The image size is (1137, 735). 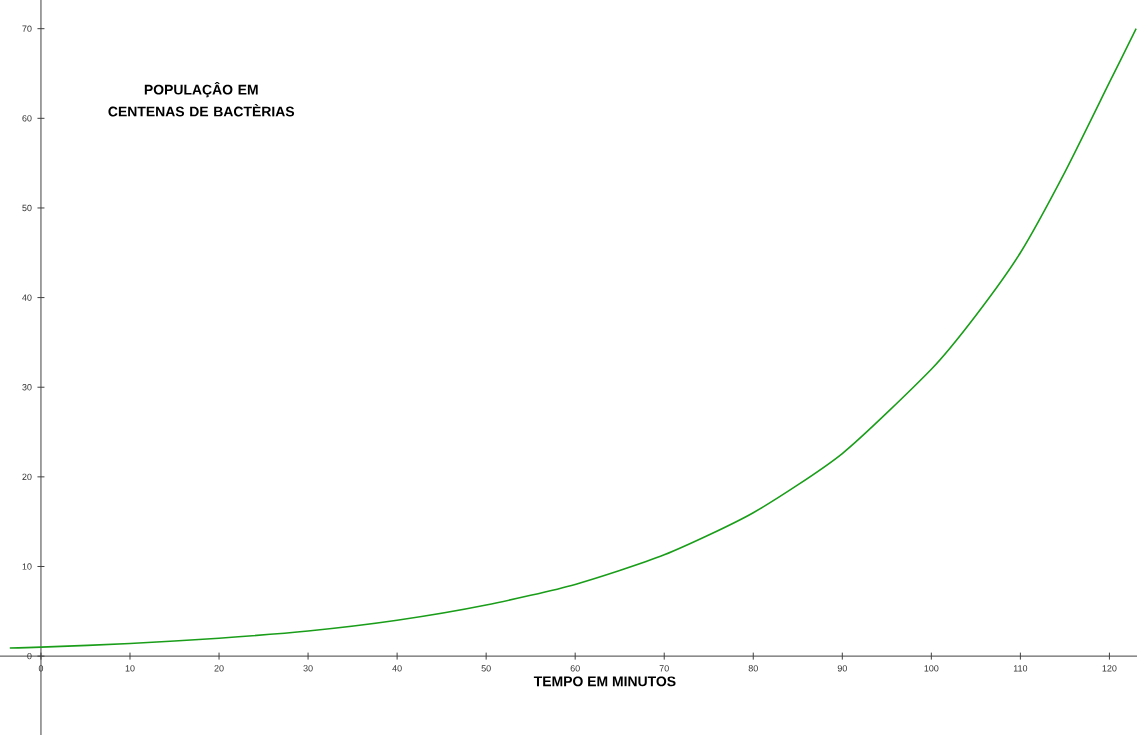 What do you see at coordinates (575, 668) in the screenshot?
I see `x-tick-label: 60` at bounding box center [575, 668].